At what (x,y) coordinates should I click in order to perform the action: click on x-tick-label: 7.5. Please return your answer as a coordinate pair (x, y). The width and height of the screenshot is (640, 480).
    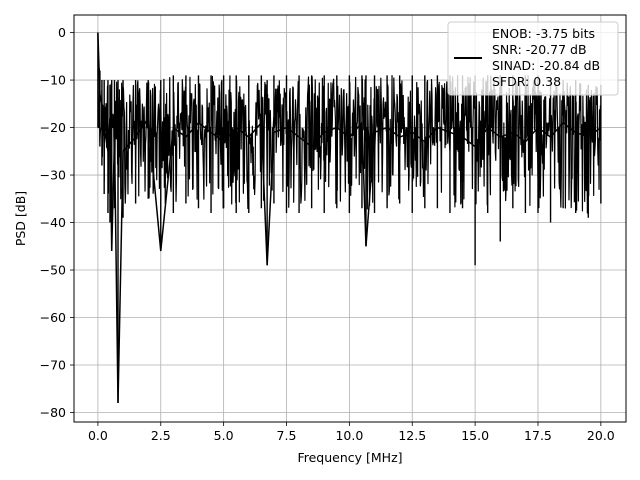
    Looking at the image, I should click on (287, 435).